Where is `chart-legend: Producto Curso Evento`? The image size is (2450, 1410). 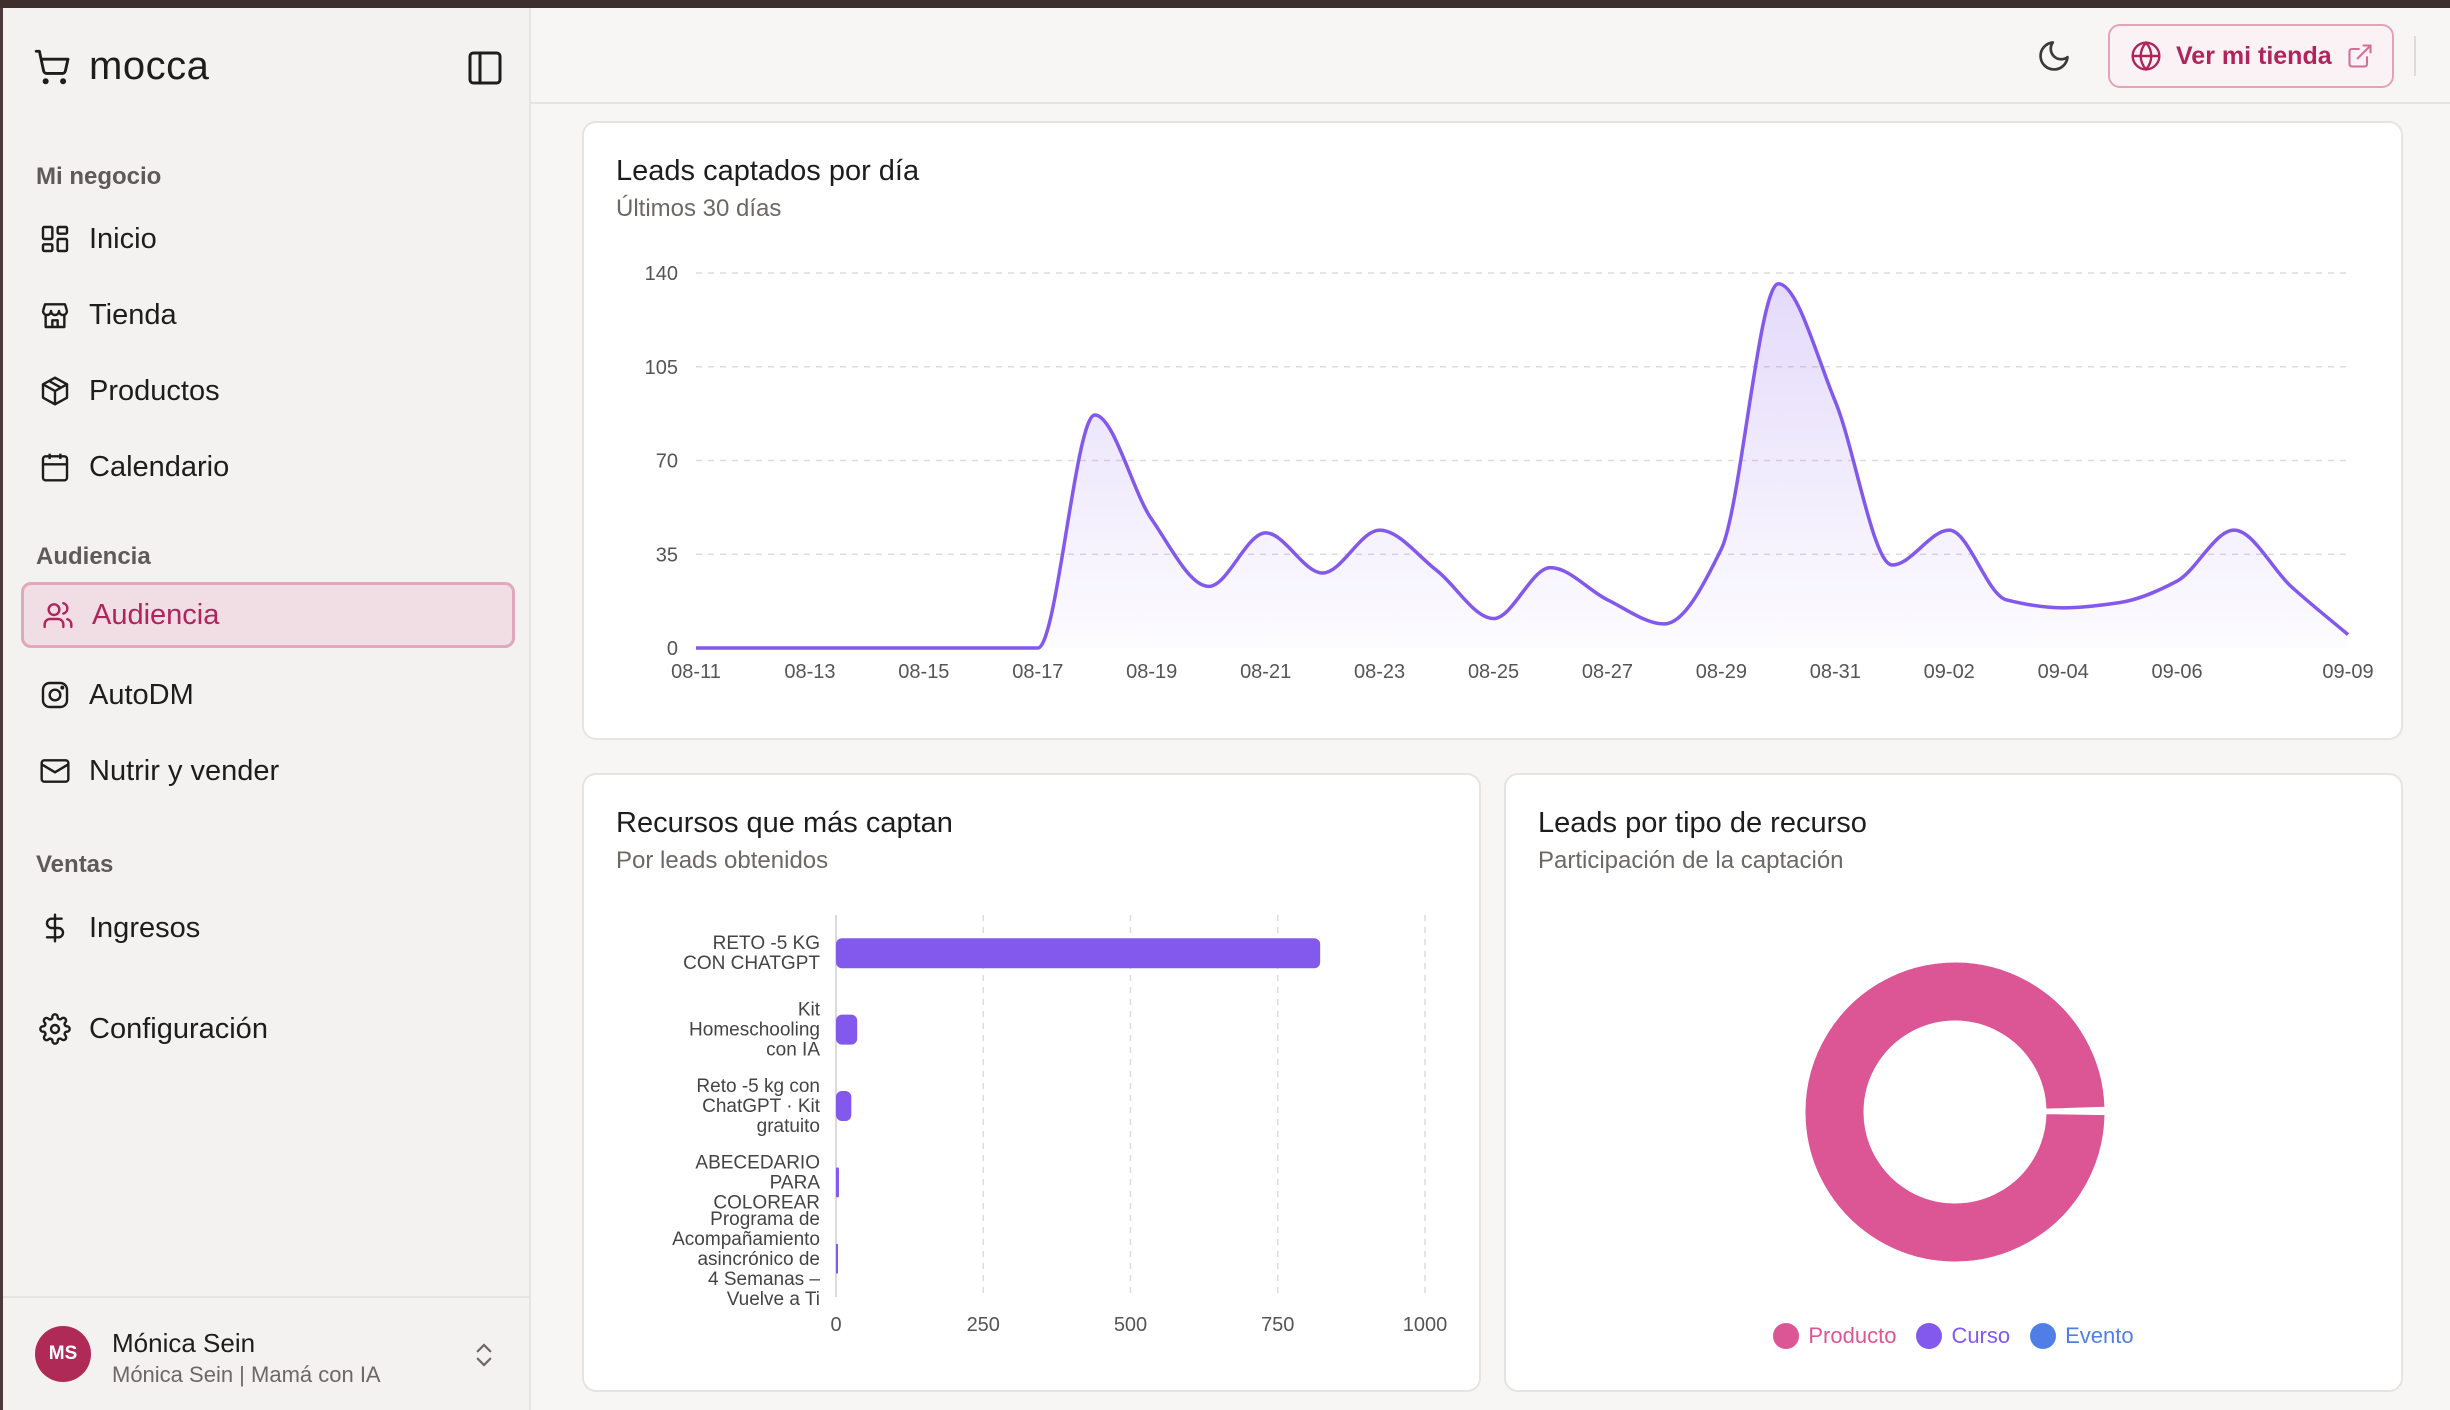
chart-legend: Producto Curso Evento is located at coordinates (1953, 1336).